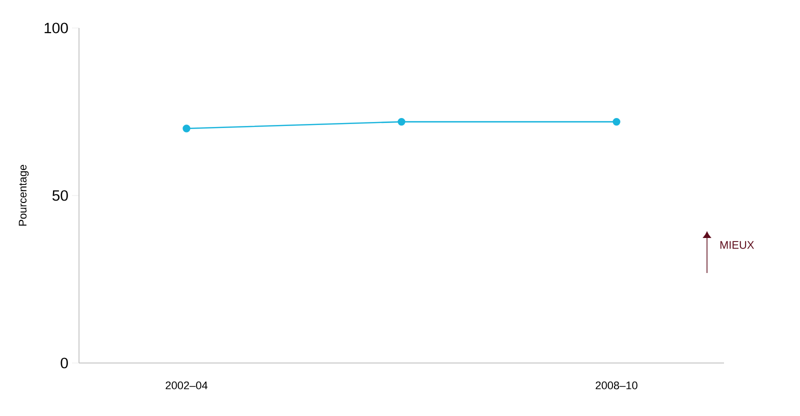 The image size is (800, 416). What do you see at coordinates (23, 195) in the screenshot?
I see `y-axis-title: Pourcentage` at bounding box center [23, 195].